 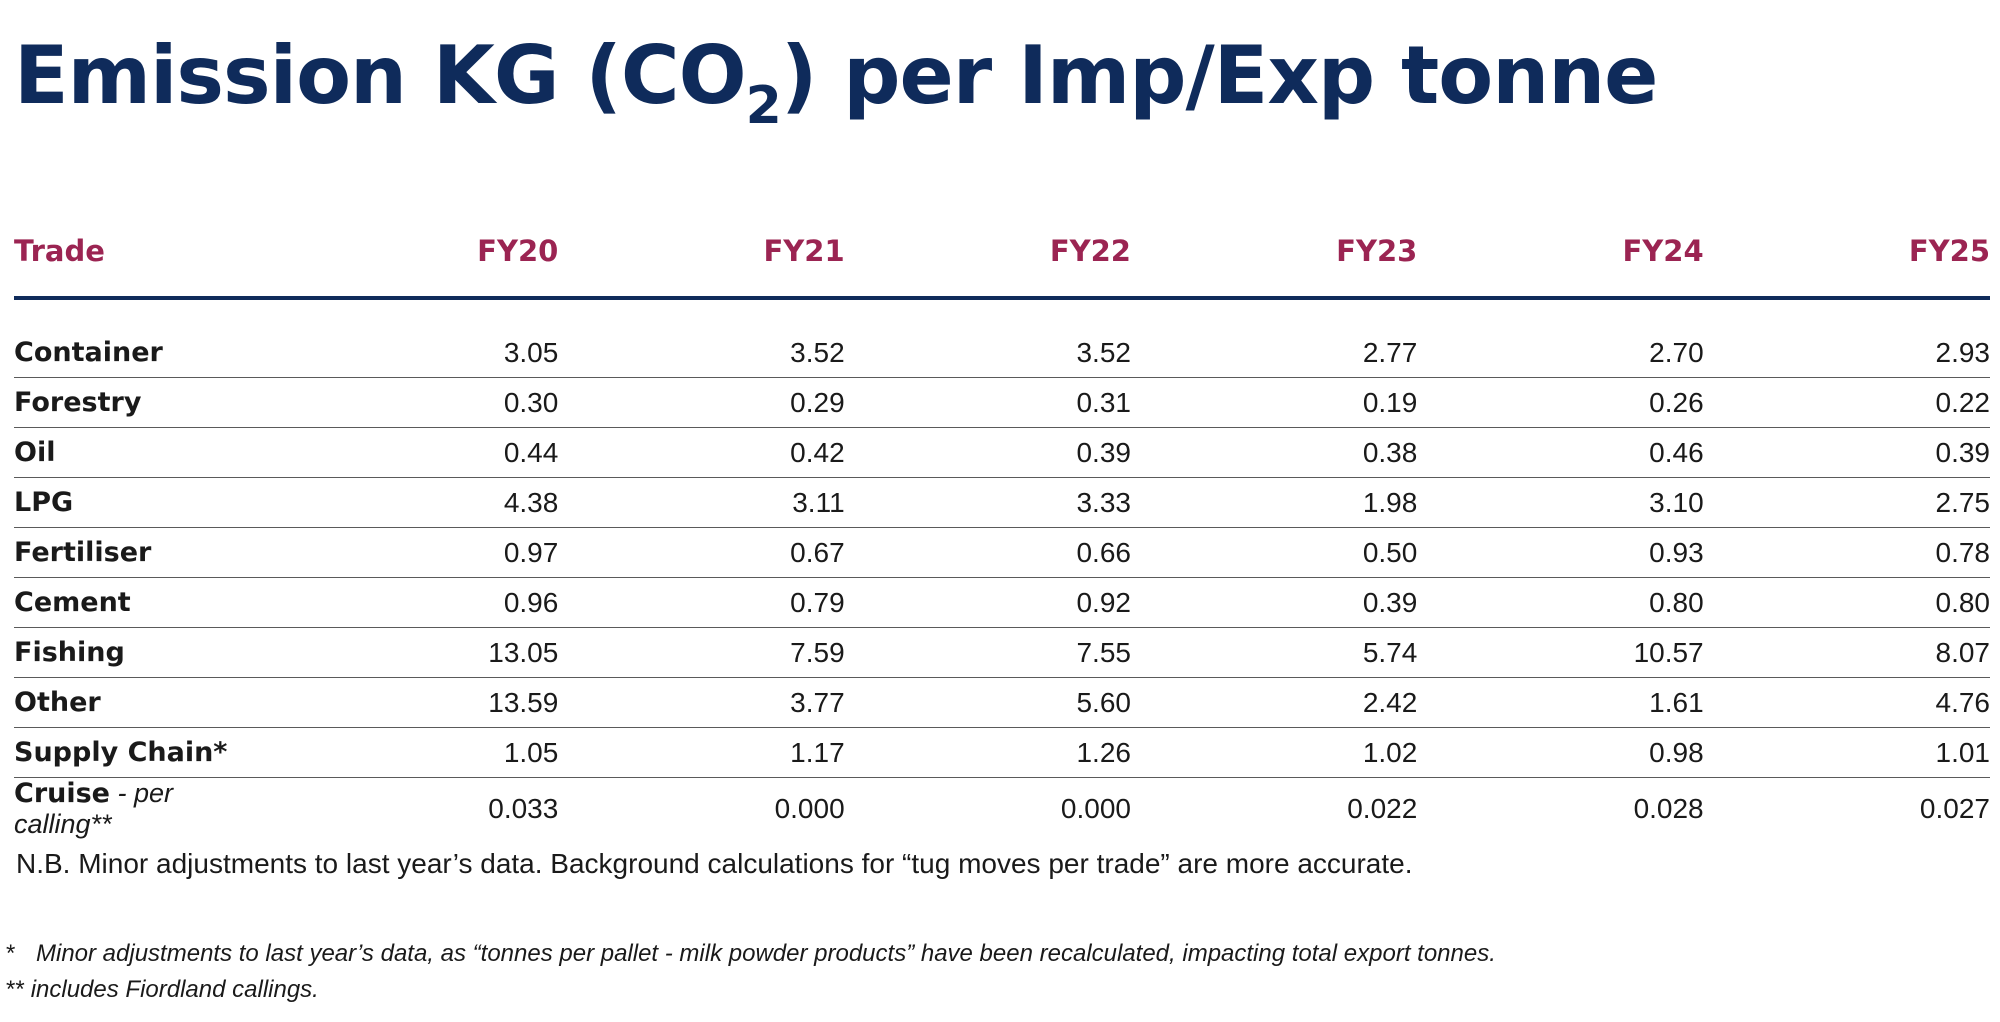 I want to click on header-fy23: FY23, so click(x=1274, y=256).